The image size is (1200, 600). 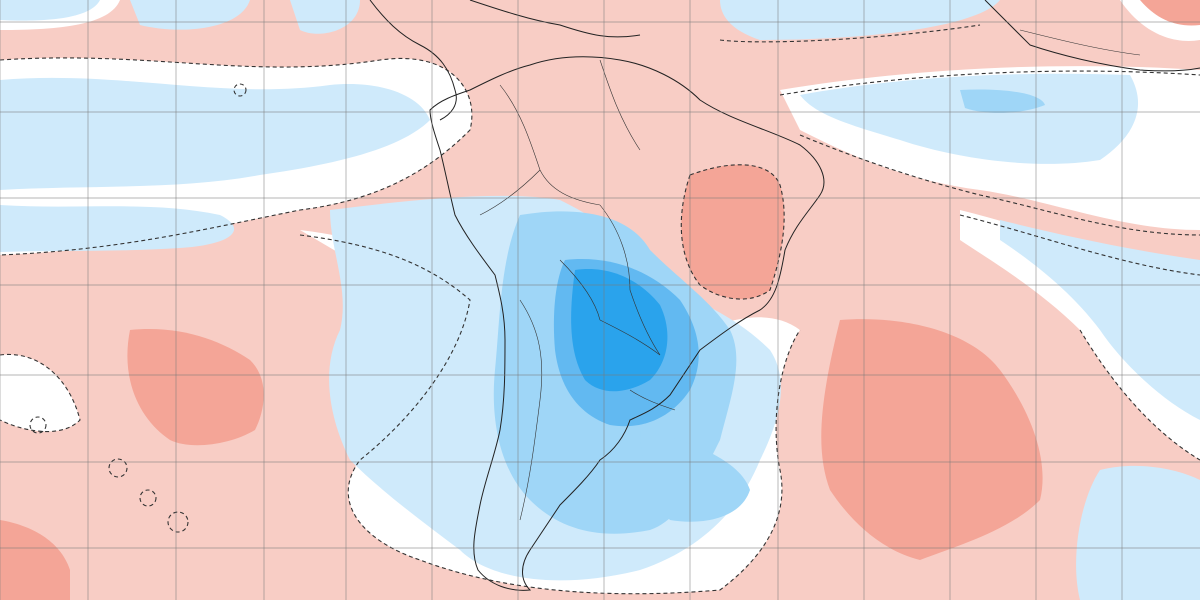 What do you see at coordinates (1092, 36) in the screenshot?
I see `africa-coastline` at bounding box center [1092, 36].